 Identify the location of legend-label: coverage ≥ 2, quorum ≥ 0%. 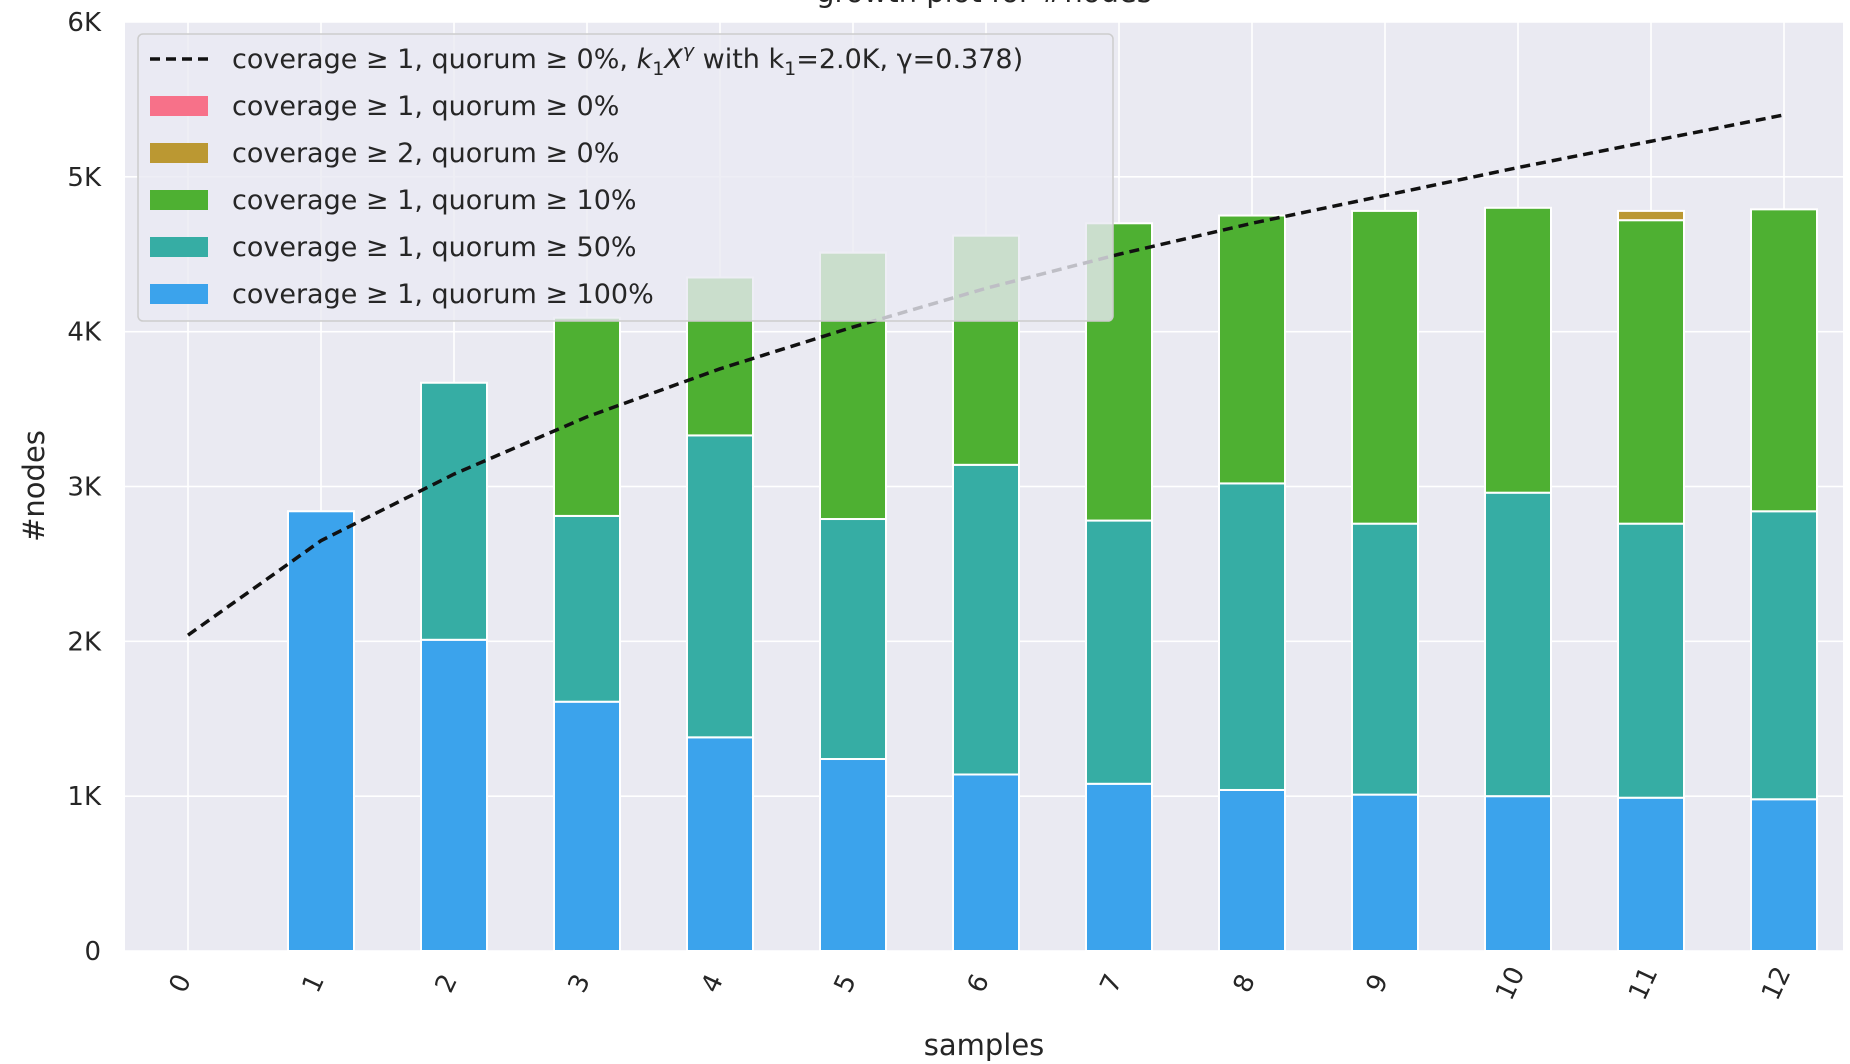
(425, 153).